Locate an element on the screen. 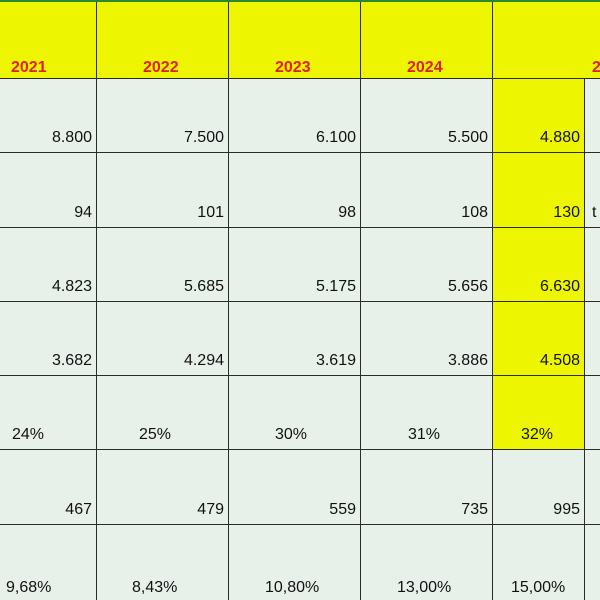  data-cell: 479 is located at coordinates (163, 487).